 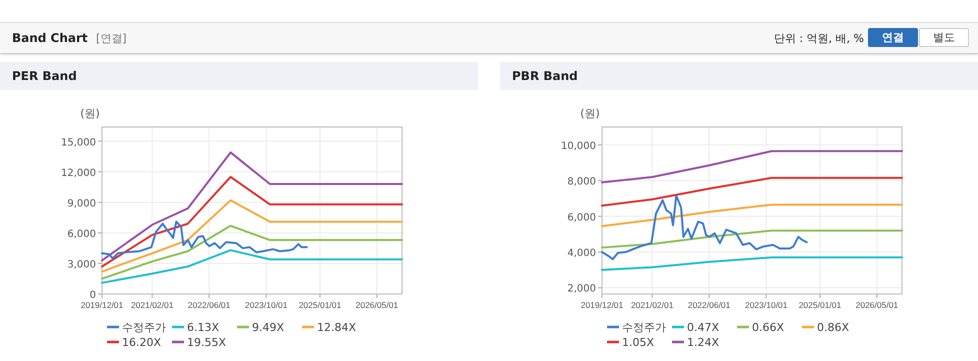 What do you see at coordinates (545, 76) in the screenshot?
I see `chart-title: PBR Band` at bounding box center [545, 76].